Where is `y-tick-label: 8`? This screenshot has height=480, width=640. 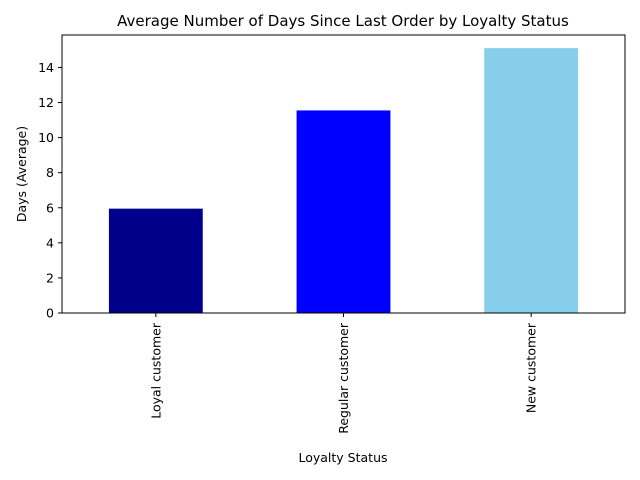 y-tick-label: 8 is located at coordinates (50, 172).